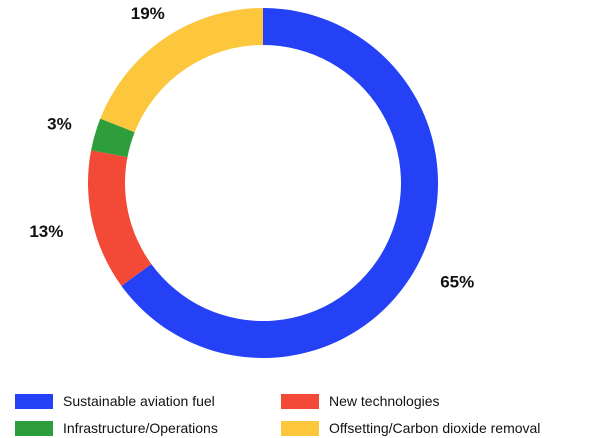  What do you see at coordinates (59, 123) in the screenshot?
I see `slice-label-infrastructure-operations: 3%` at bounding box center [59, 123].